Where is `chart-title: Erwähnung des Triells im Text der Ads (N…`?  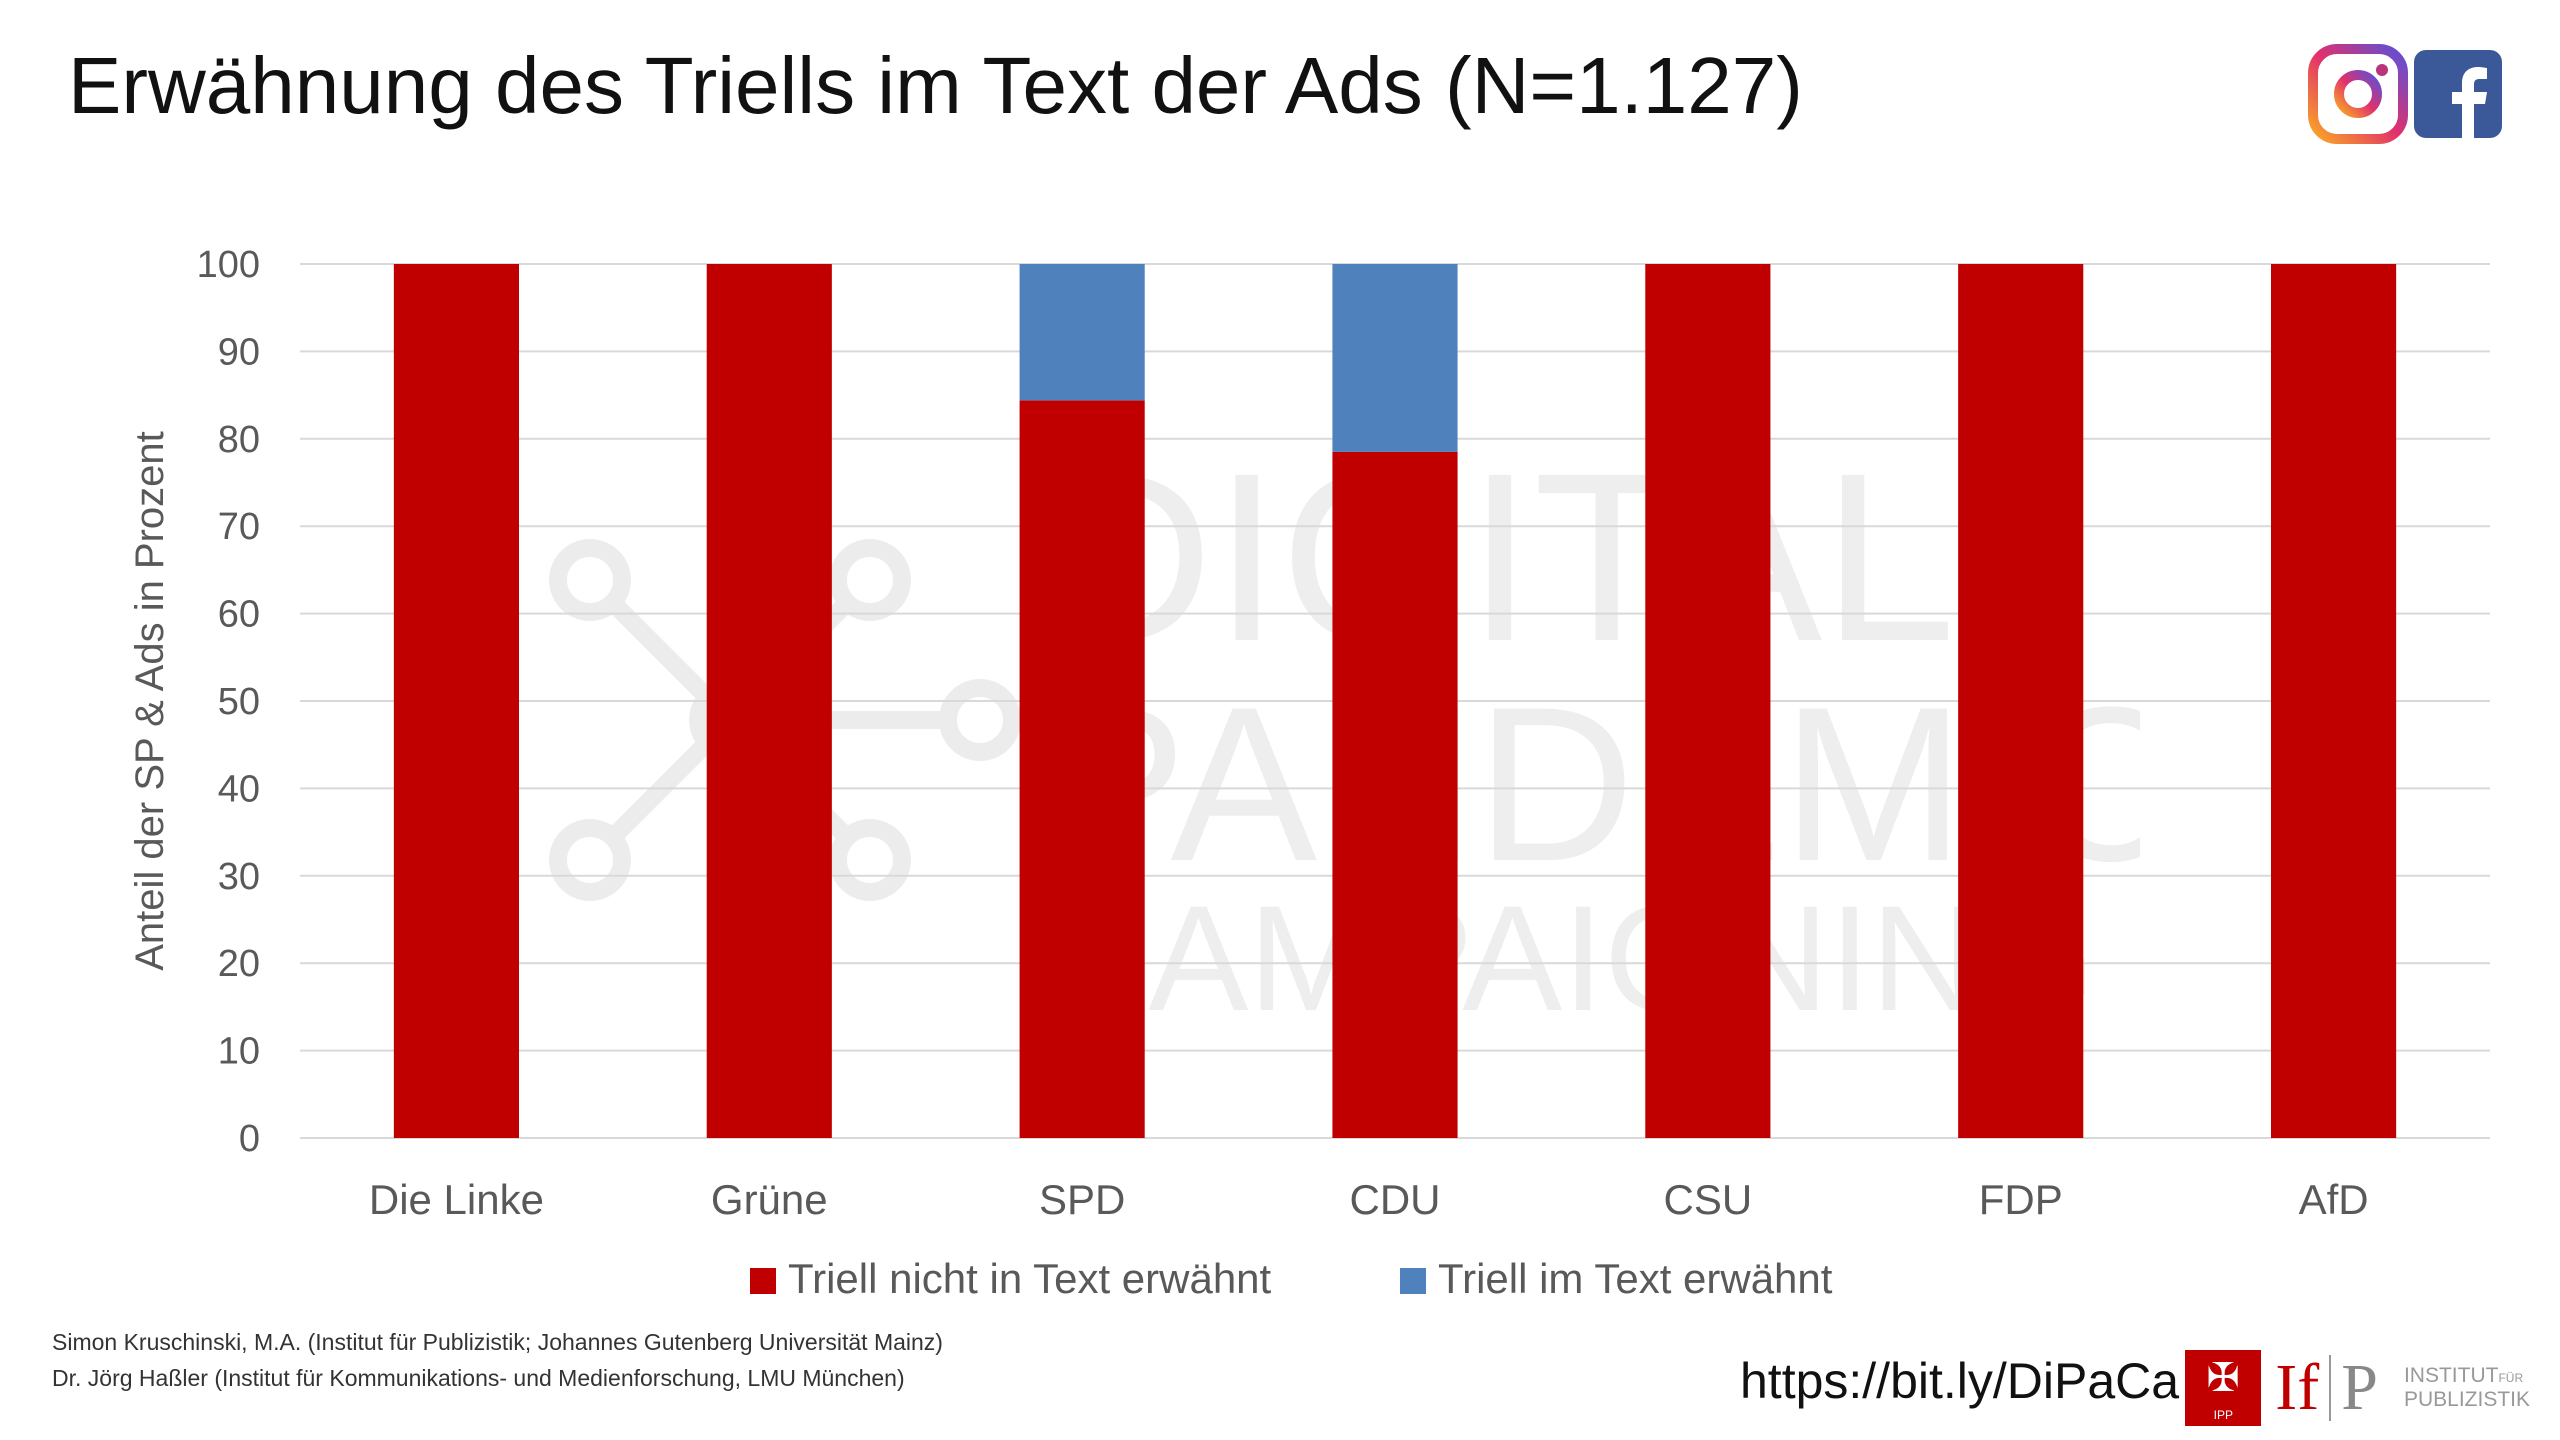
chart-title: Erwähnung des Triells im Text der Ads (N… is located at coordinates (935, 85).